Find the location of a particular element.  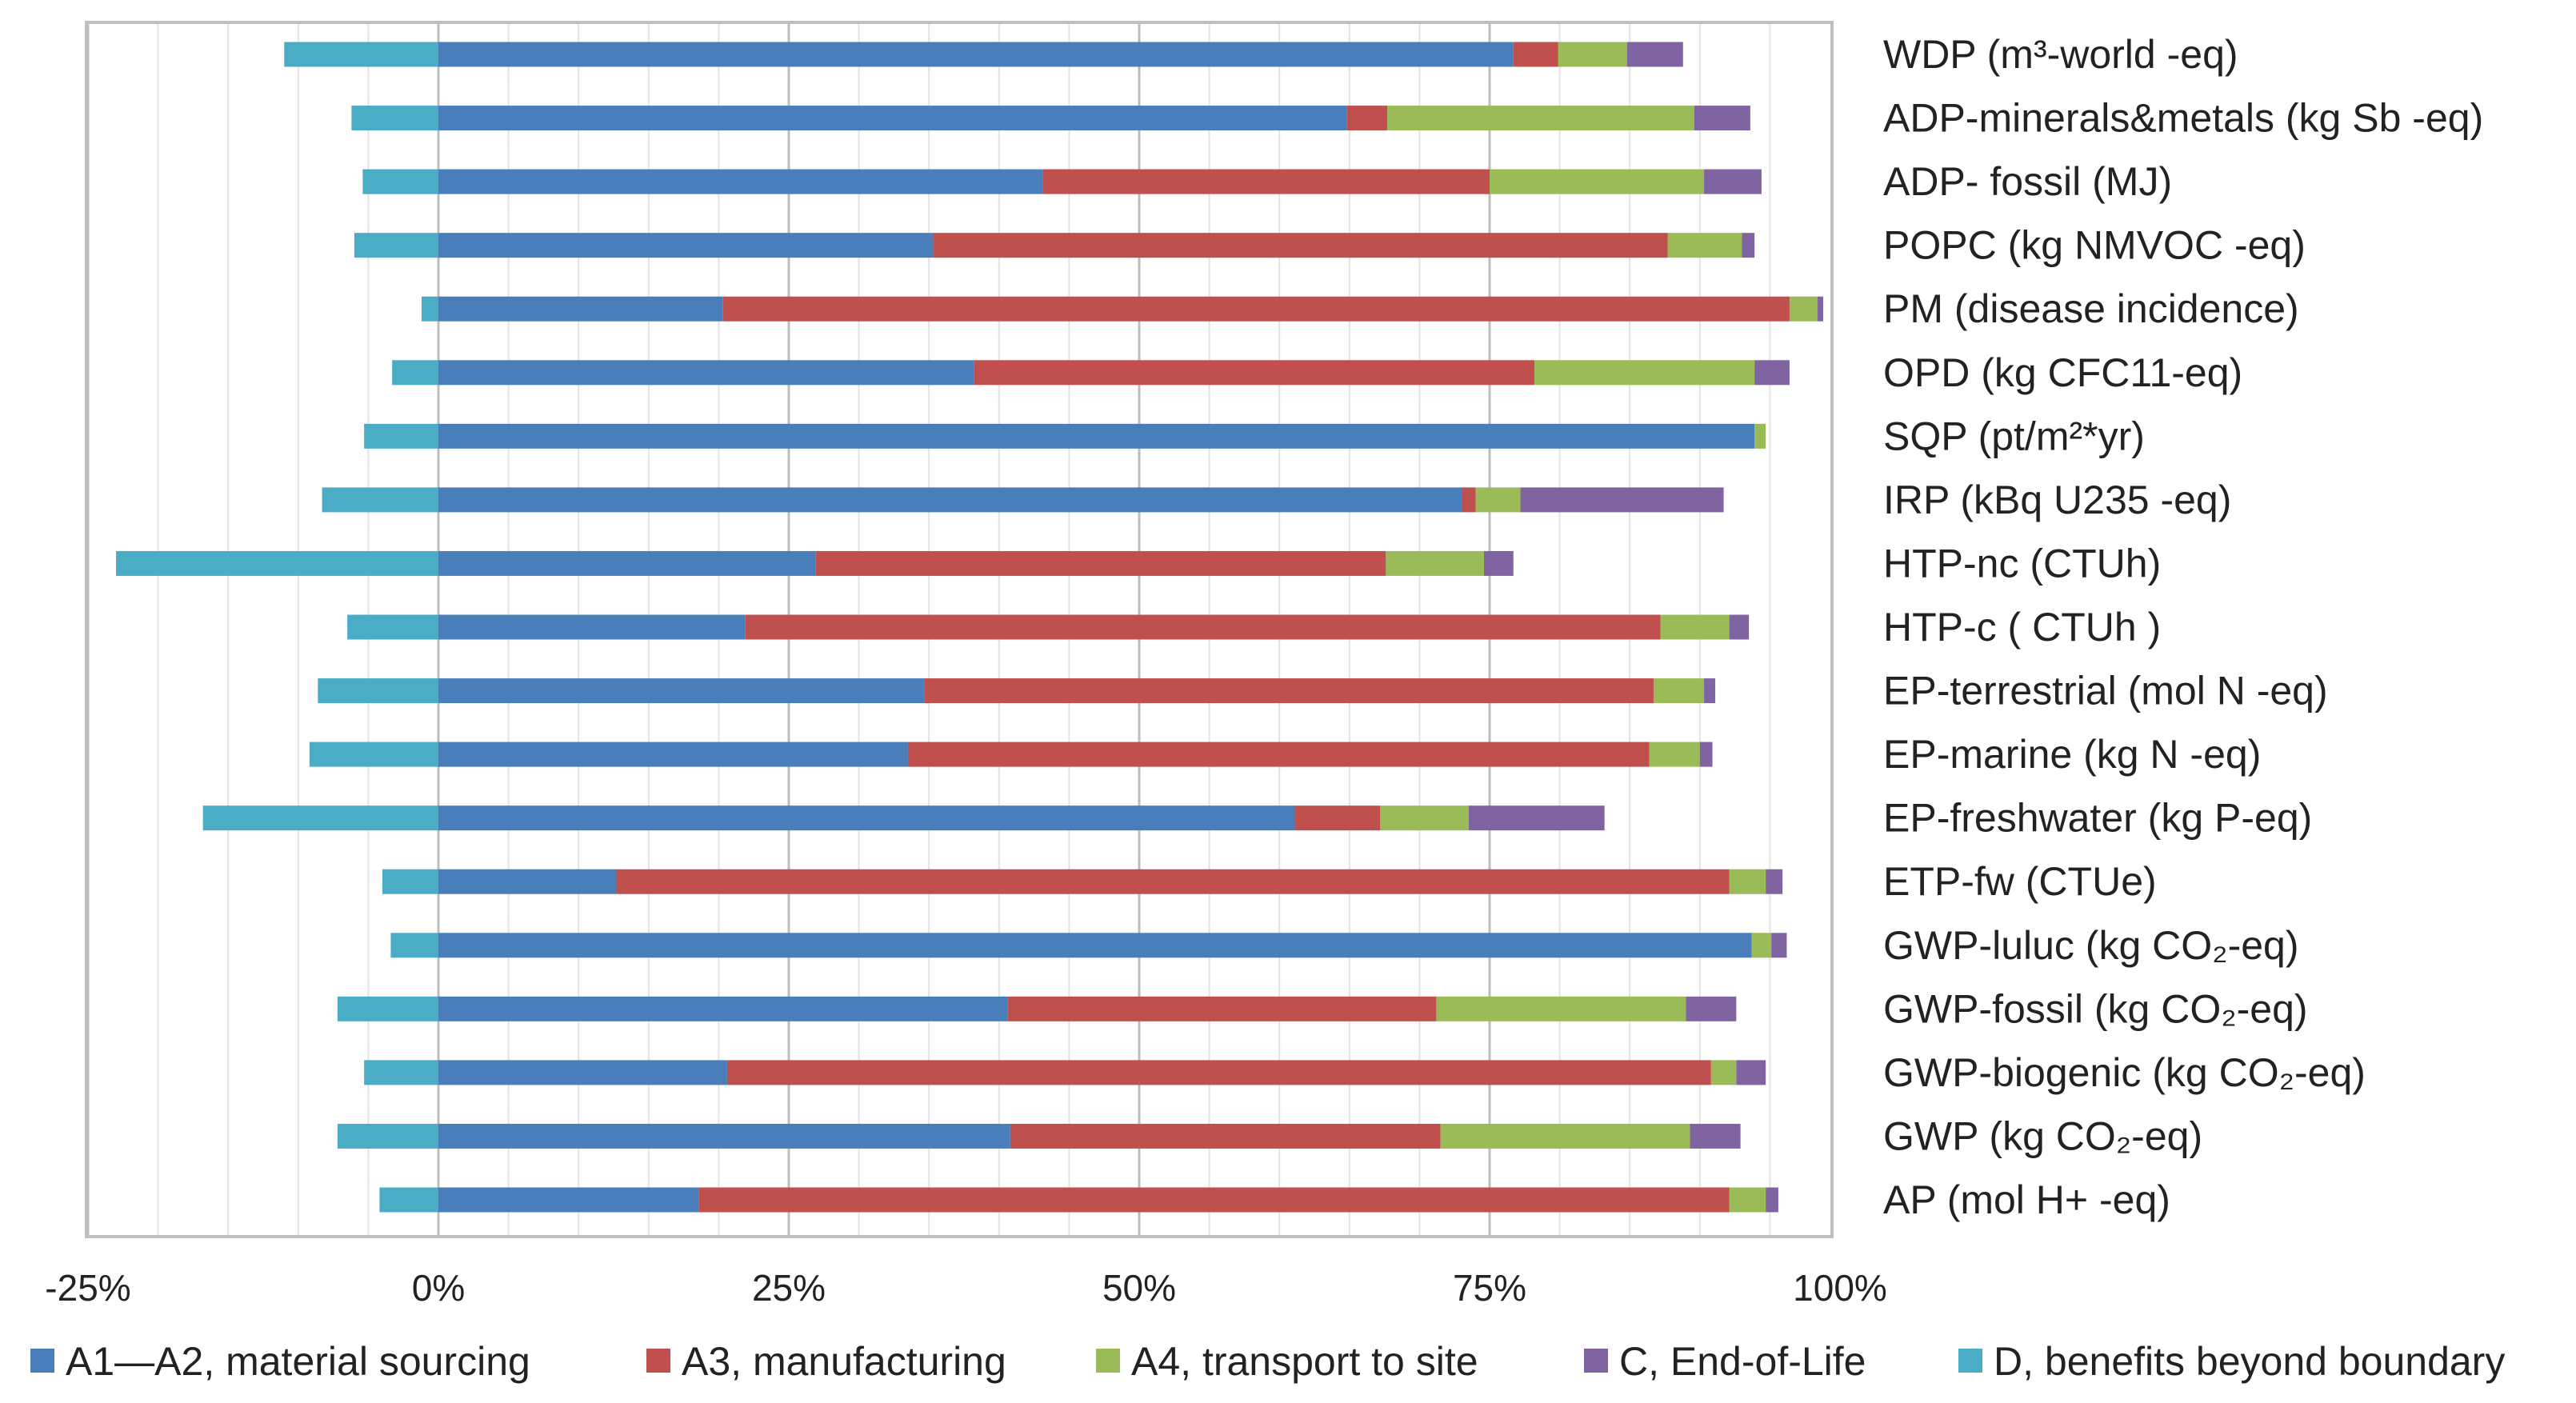

category-label: SQP (pt/m²*yr) is located at coordinates (2014, 436).